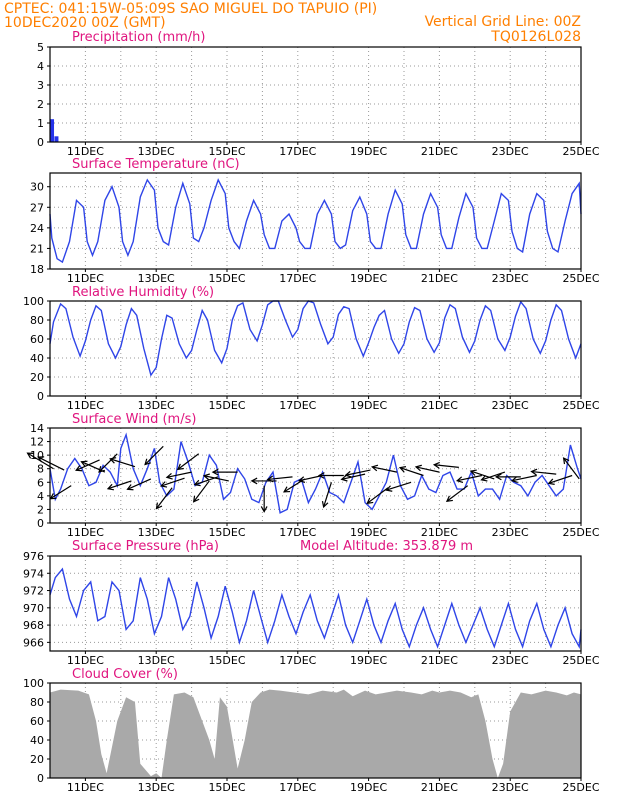  Describe the element at coordinates (297, 532) in the screenshot. I see `wind-xtick-label: 17DEC` at that location.